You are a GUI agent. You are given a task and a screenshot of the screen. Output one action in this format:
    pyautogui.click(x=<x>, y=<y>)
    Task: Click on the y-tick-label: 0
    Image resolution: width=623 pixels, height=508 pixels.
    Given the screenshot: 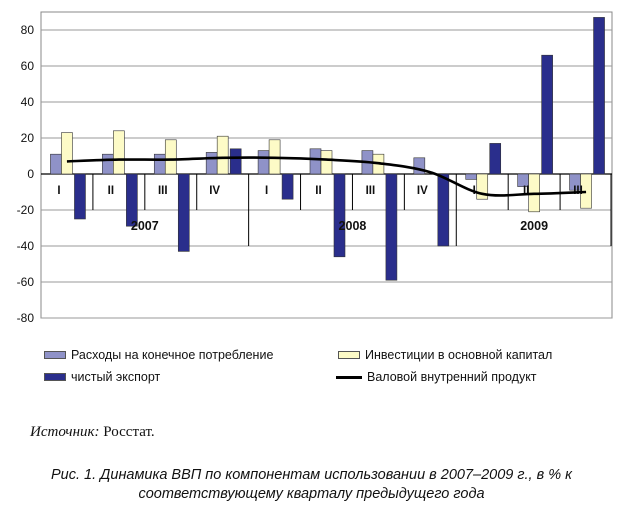 What is the action you would take?
    pyautogui.click(x=30, y=174)
    